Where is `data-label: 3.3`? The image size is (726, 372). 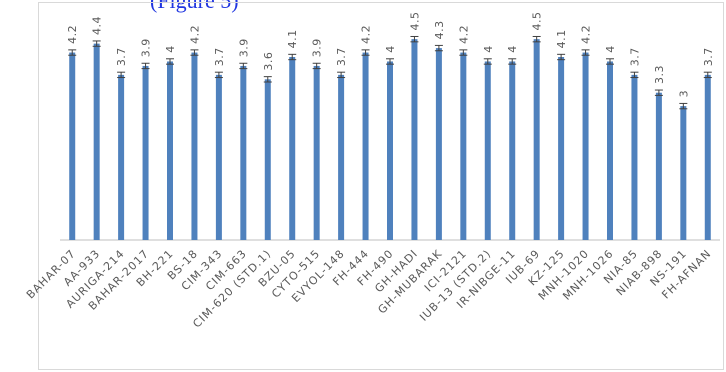
data-label: 3.3 is located at coordinates (659, 74).